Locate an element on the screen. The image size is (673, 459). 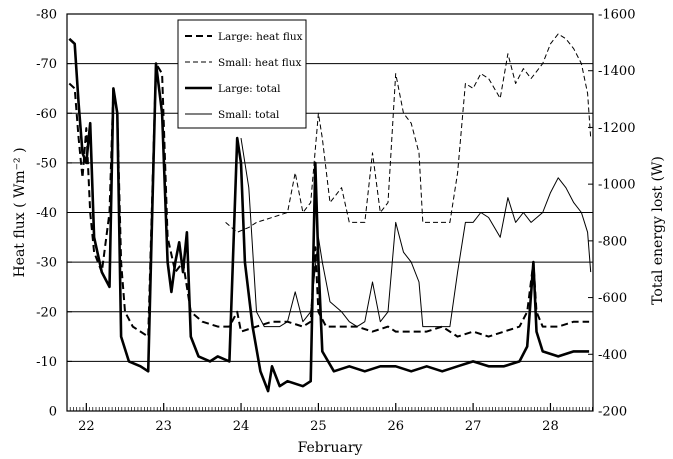
x-tick-label-2: 24 is located at coordinates (241, 426).